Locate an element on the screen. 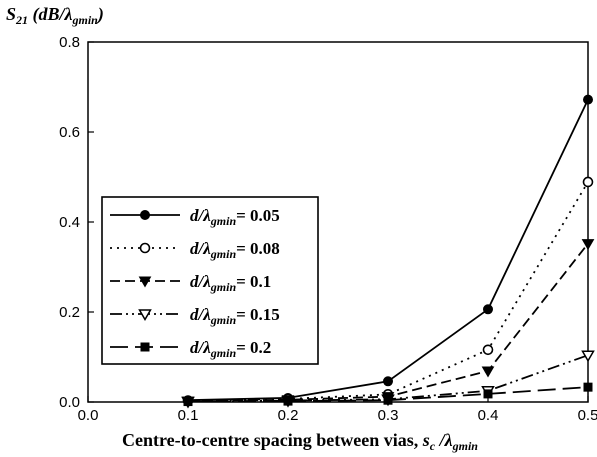 This screenshot has height=457, width=597. y-tick-label: 0.8 is located at coordinates (69, 42).